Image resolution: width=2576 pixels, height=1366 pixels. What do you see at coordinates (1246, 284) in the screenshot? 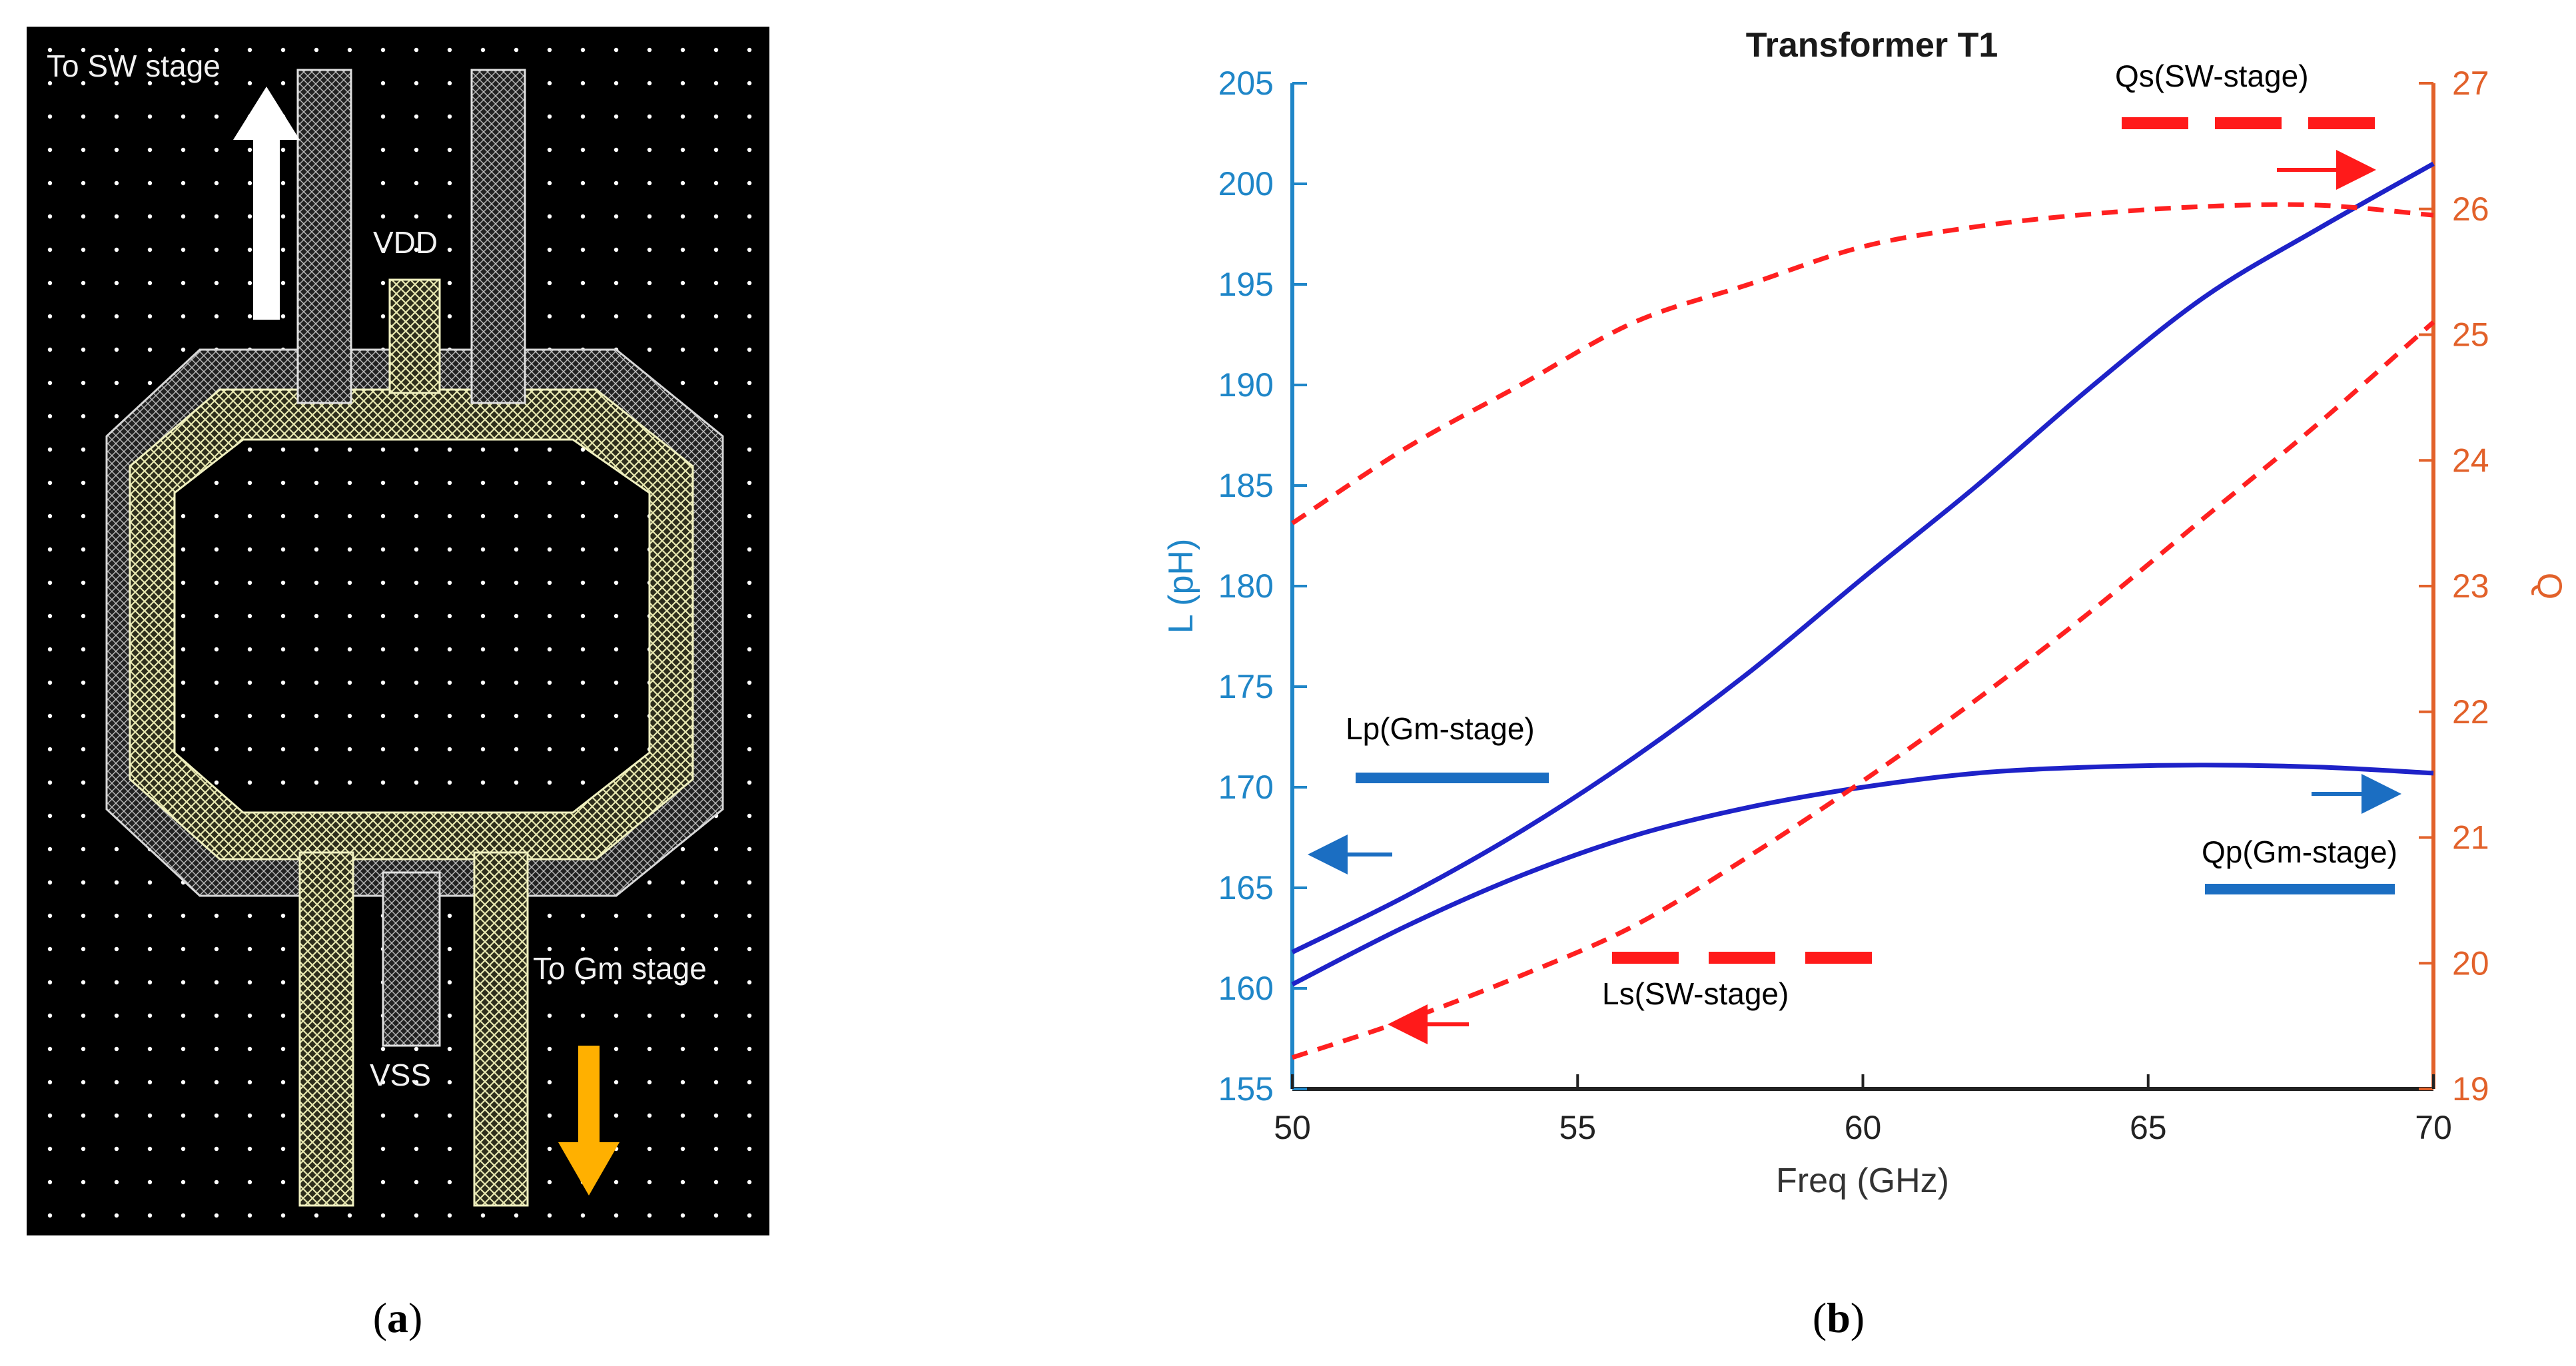
I see `left-y-tick-label: 195` at bounding box center [1246, 284].